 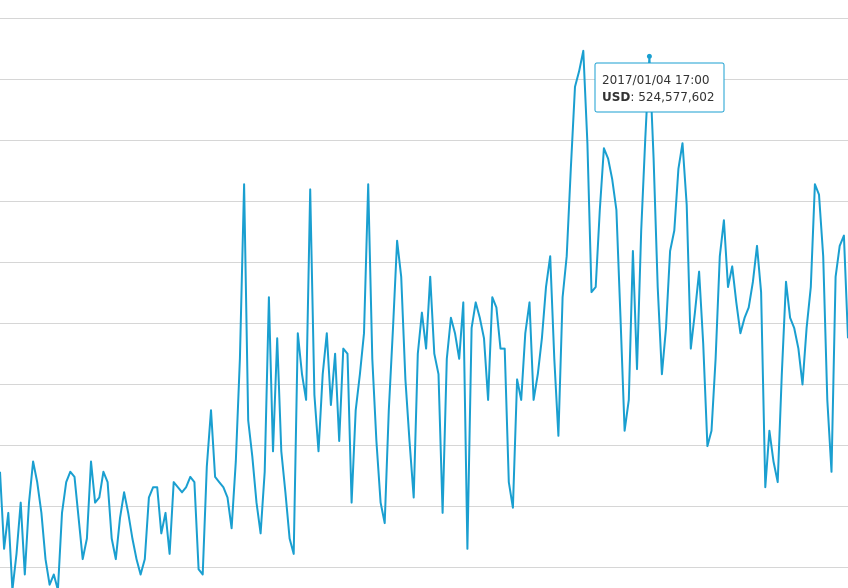 I want to click on tooltip-series-label: USD, so click(x=616, y=97).